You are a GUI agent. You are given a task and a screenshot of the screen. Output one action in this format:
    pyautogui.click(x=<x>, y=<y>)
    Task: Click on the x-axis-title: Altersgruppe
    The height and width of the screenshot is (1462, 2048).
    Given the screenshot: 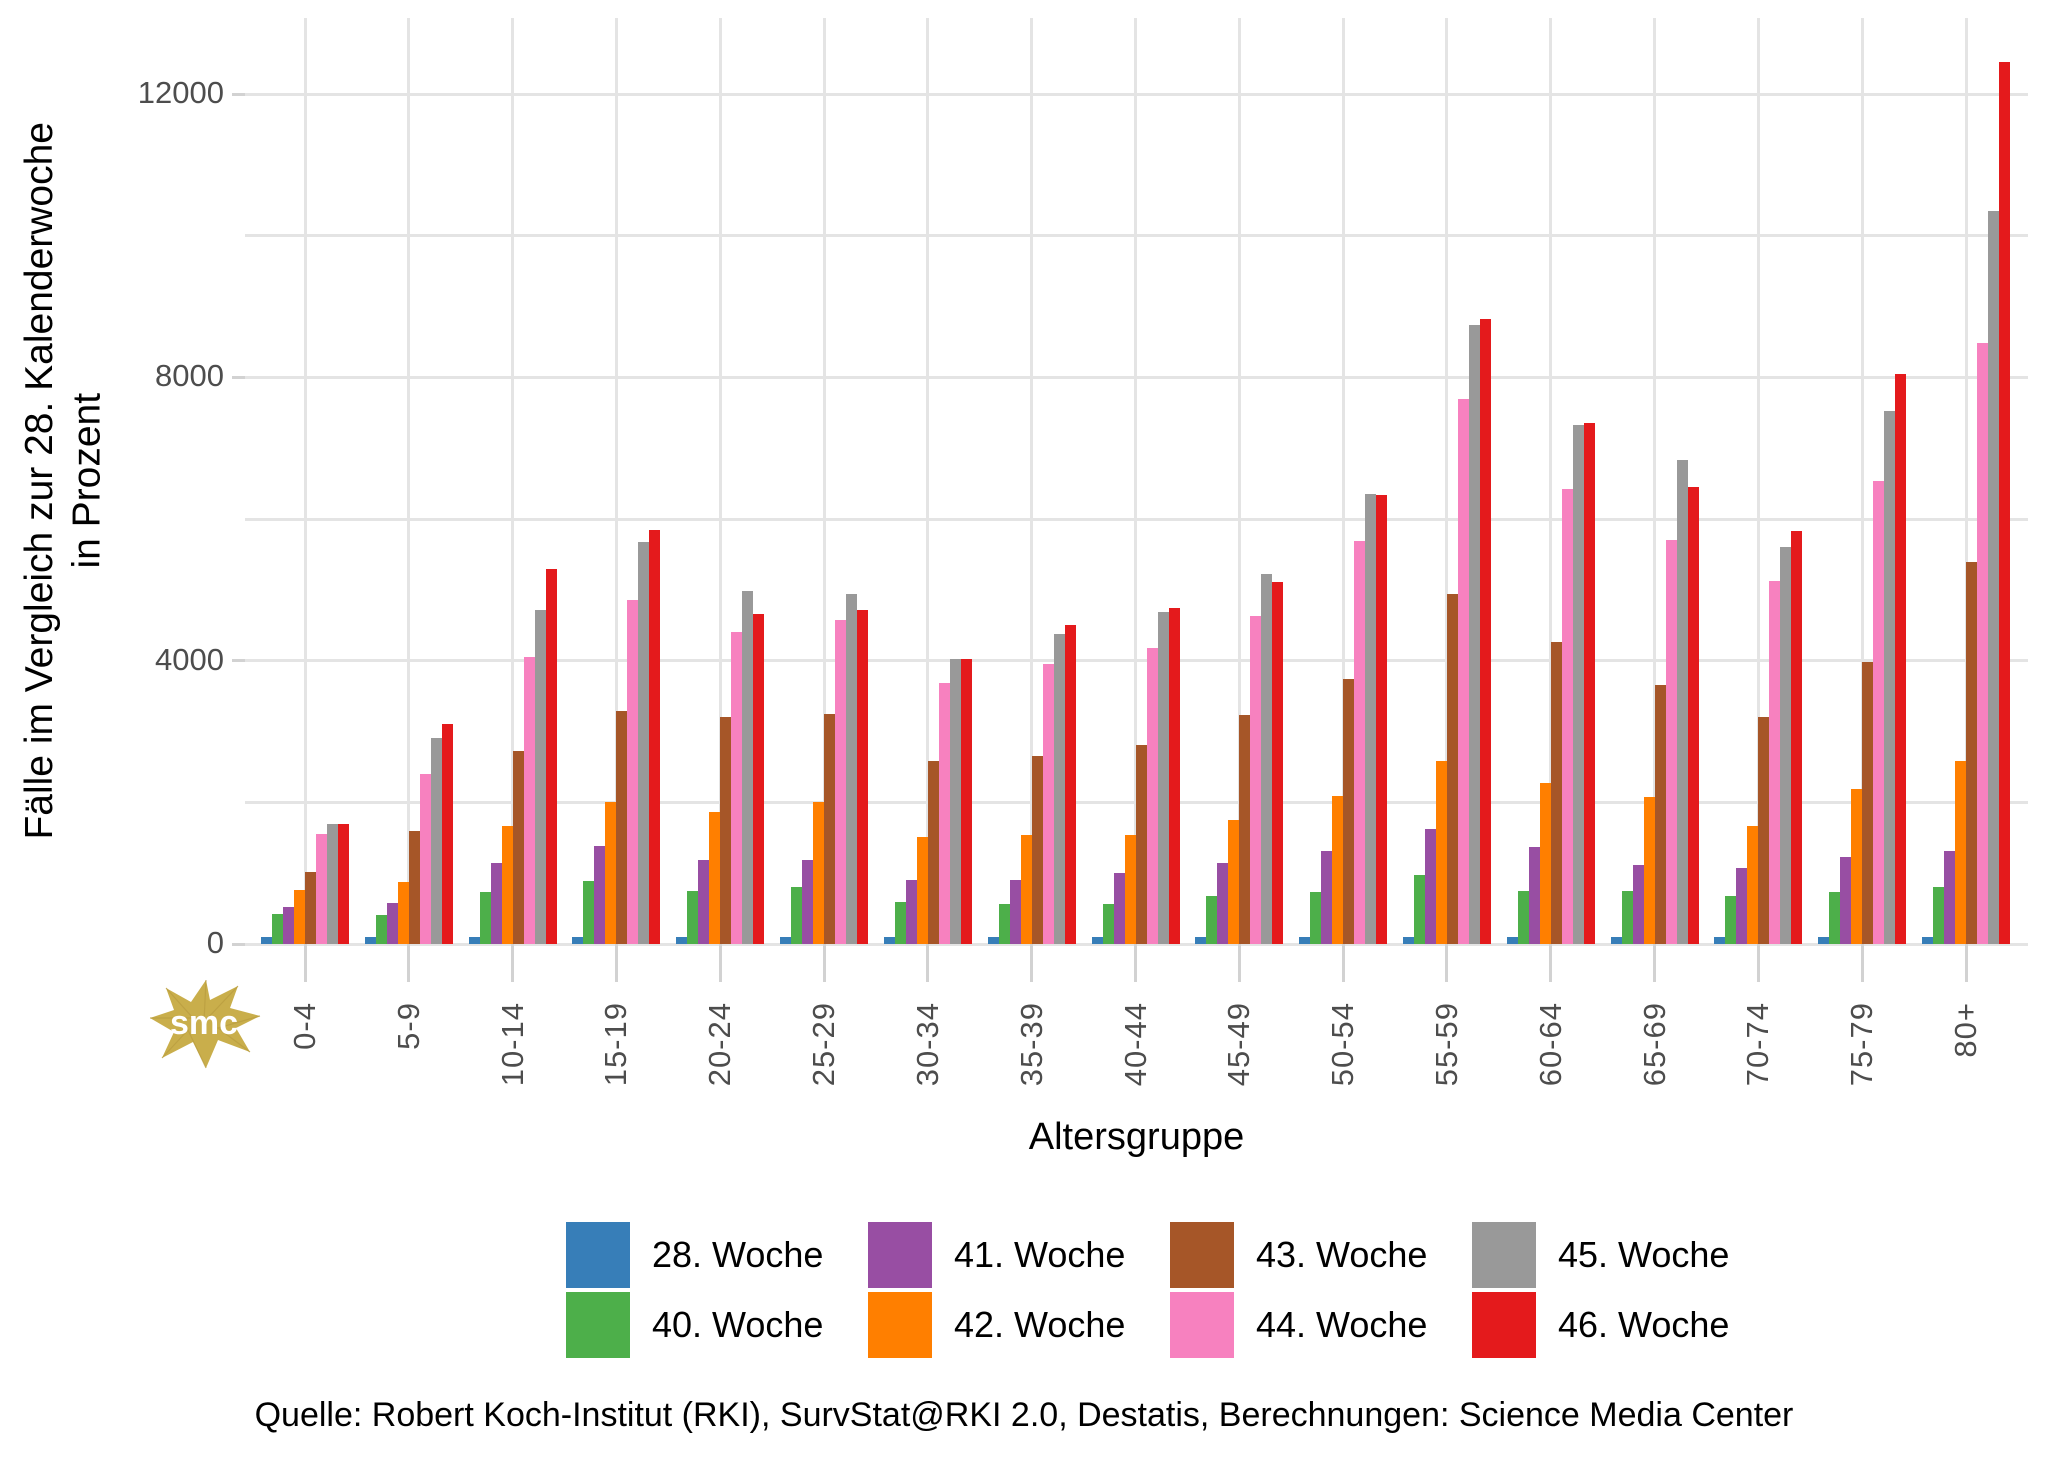 What is the action you would take?
    pyautogui.click(x=1136, y=1137)
    